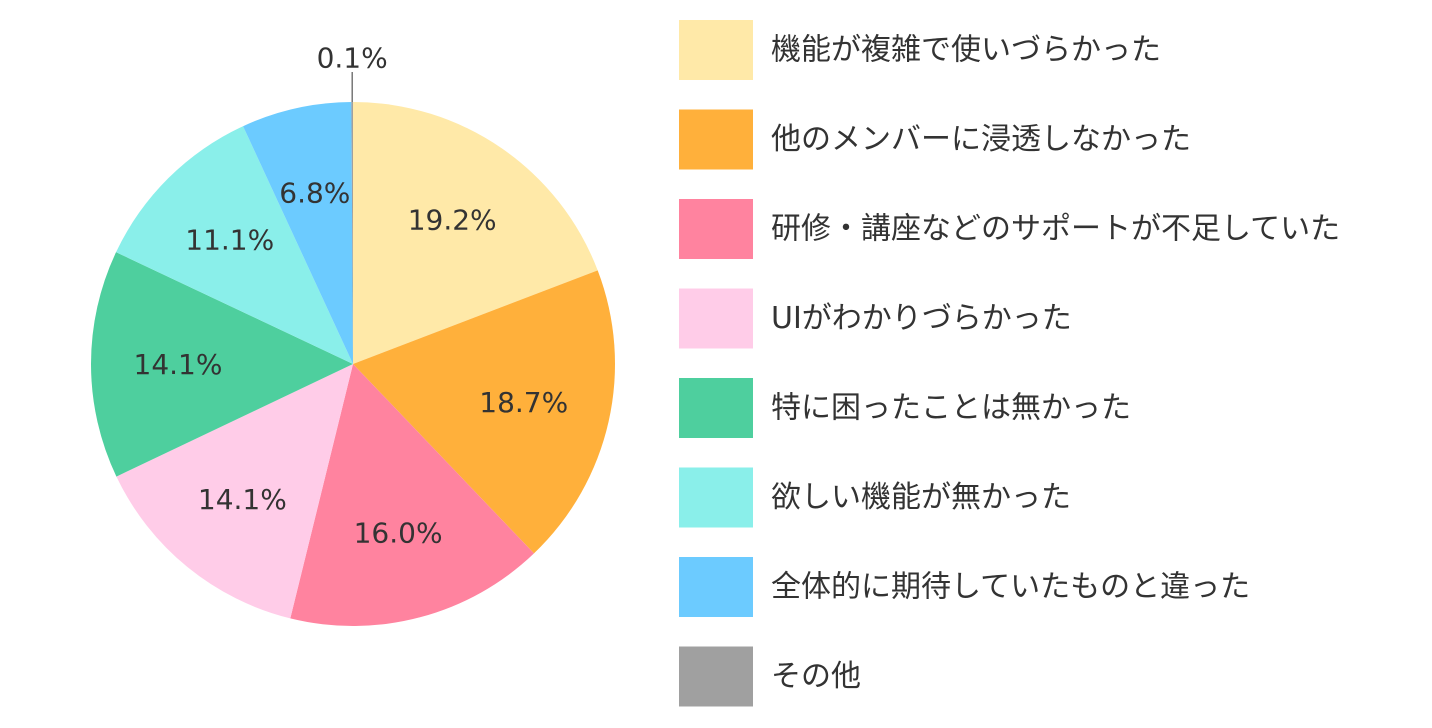 The image size is (1432, 728). What do you see at coordinates (981, 139) in the screenshot?
I see `legend-label-2: 他のメンバーに浸透しなかった` at bounding box center [981, 139].